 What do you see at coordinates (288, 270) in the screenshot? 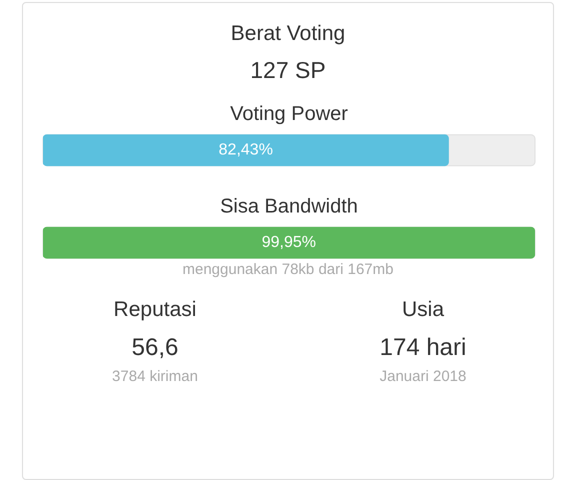
I see `text: menggunakan 78kb dari 167mb` at bounding box center [288, 270].